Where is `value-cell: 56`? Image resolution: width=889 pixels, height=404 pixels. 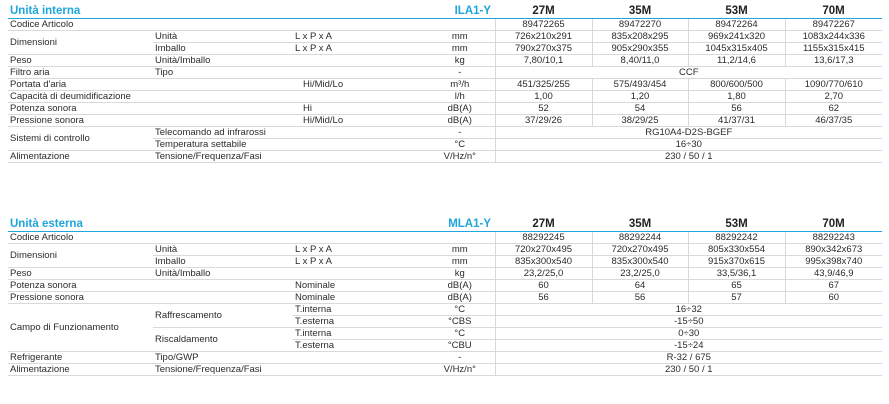
value-cell: 56 is located at coordinates (639, 297).